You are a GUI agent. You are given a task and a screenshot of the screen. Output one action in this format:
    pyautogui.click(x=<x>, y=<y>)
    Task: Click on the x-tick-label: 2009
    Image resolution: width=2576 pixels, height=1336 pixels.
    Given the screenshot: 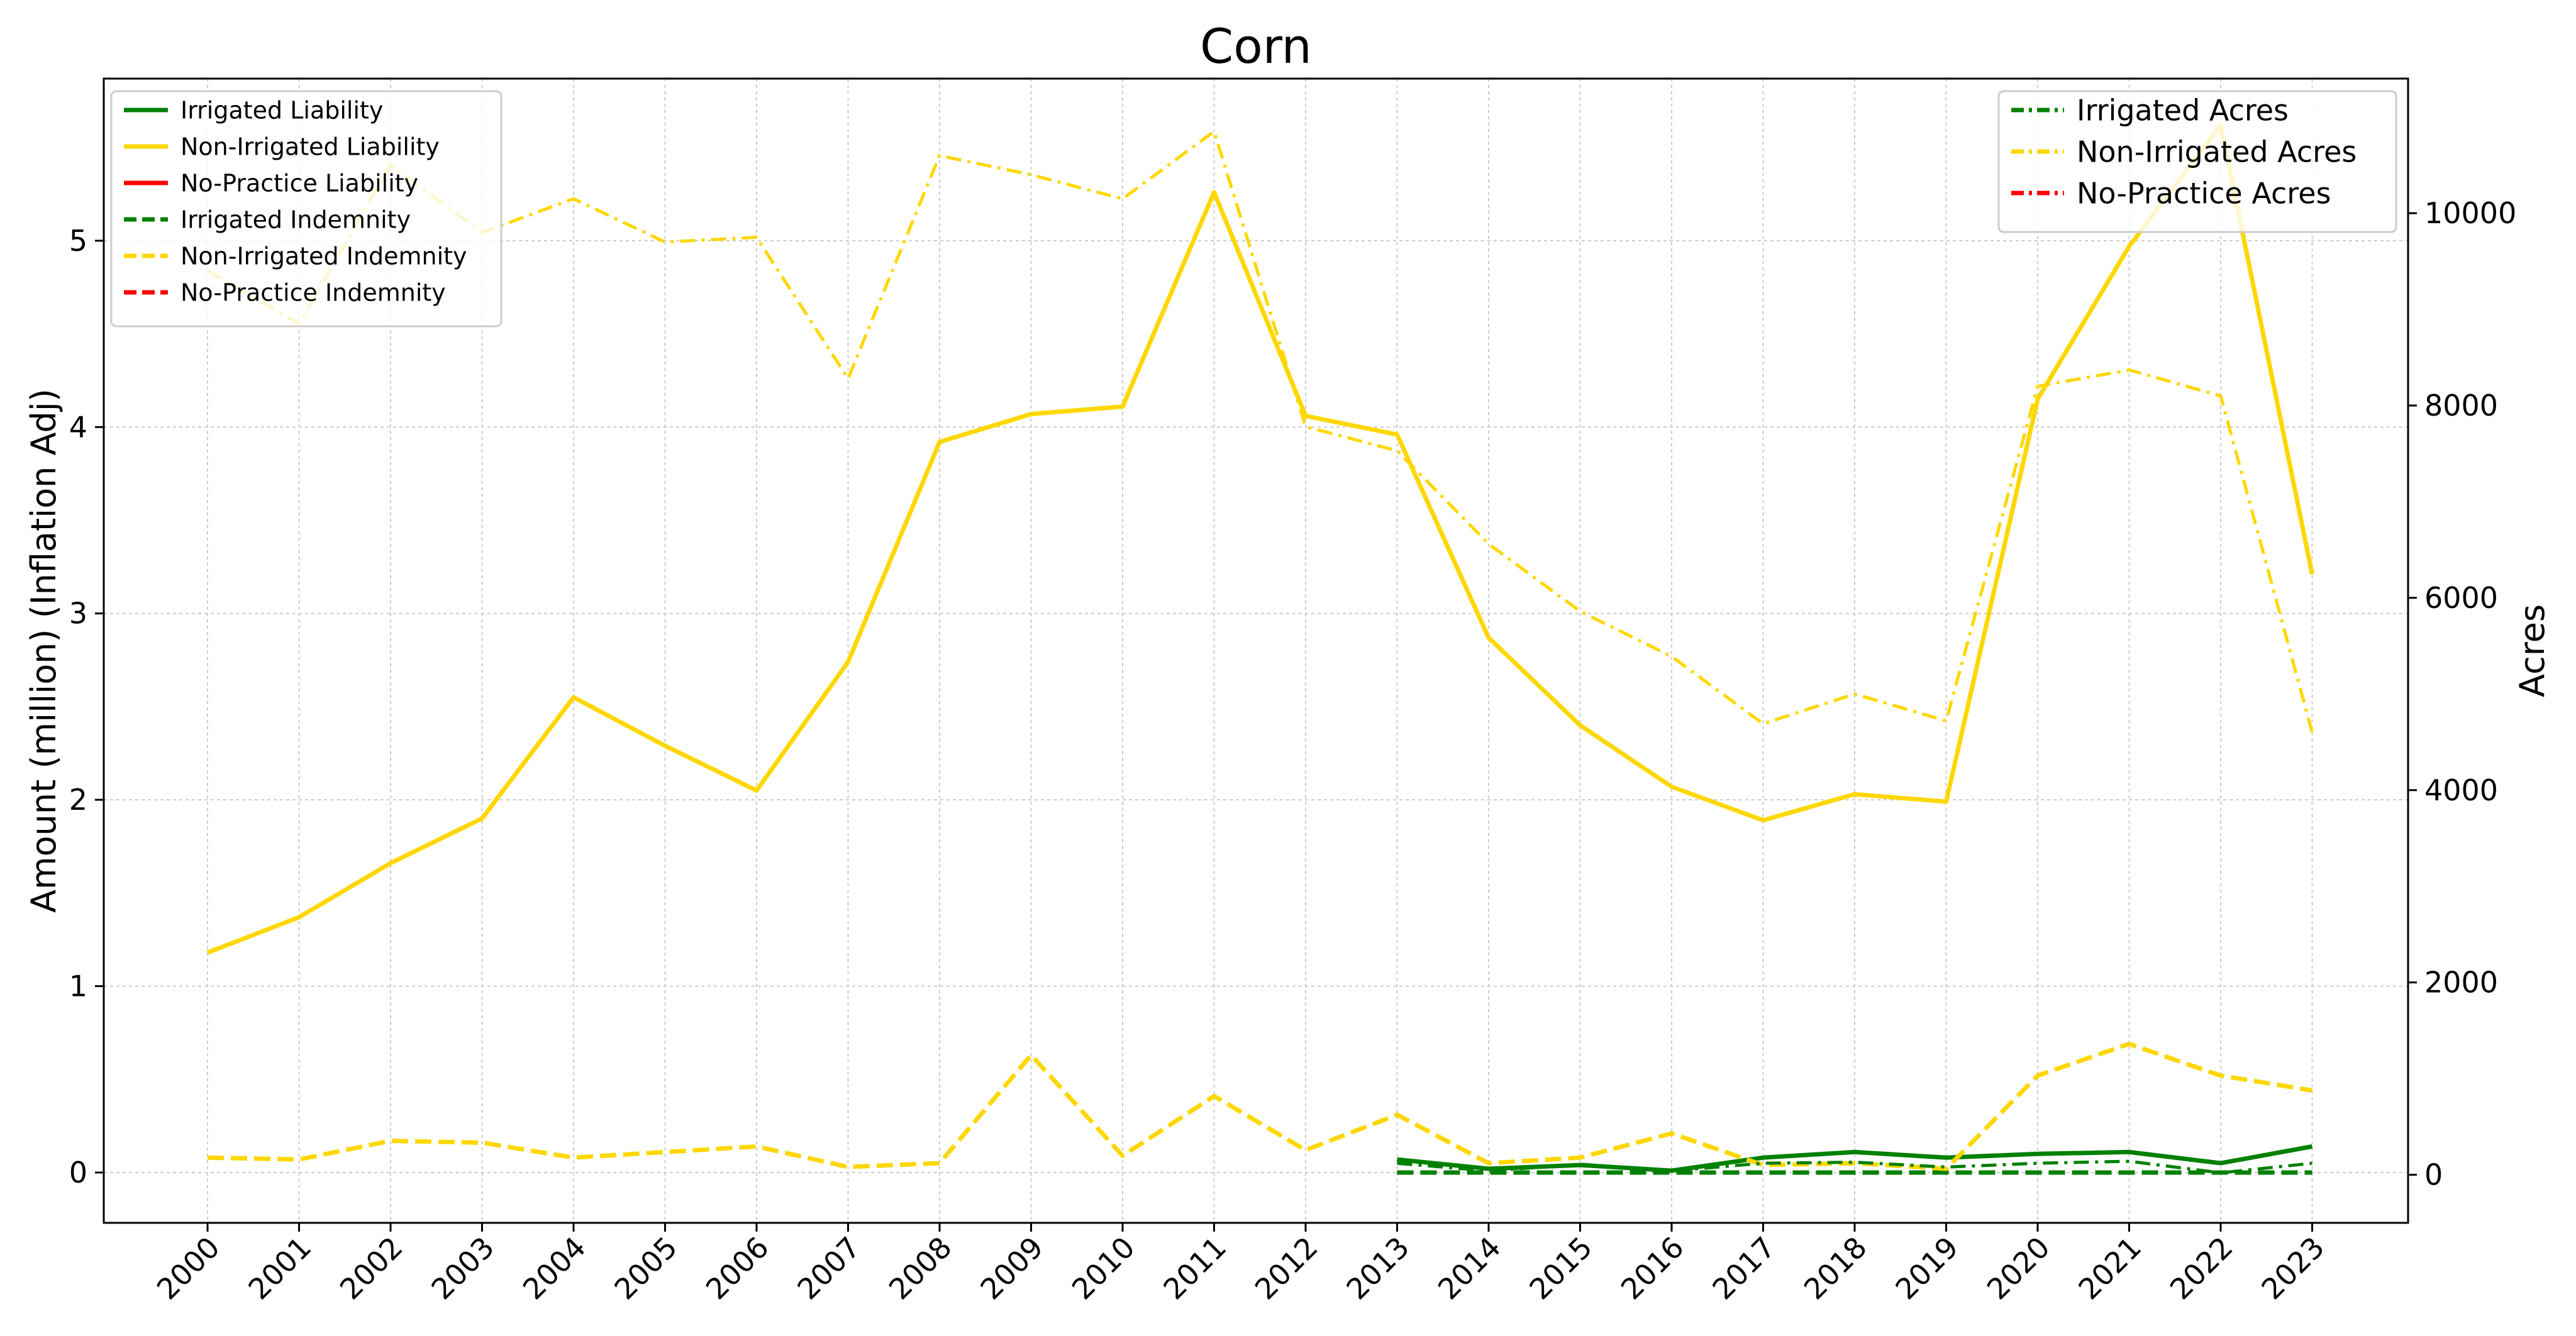 What is the action you would take?
    pyautogui.click(x=1012, y=1268)
    